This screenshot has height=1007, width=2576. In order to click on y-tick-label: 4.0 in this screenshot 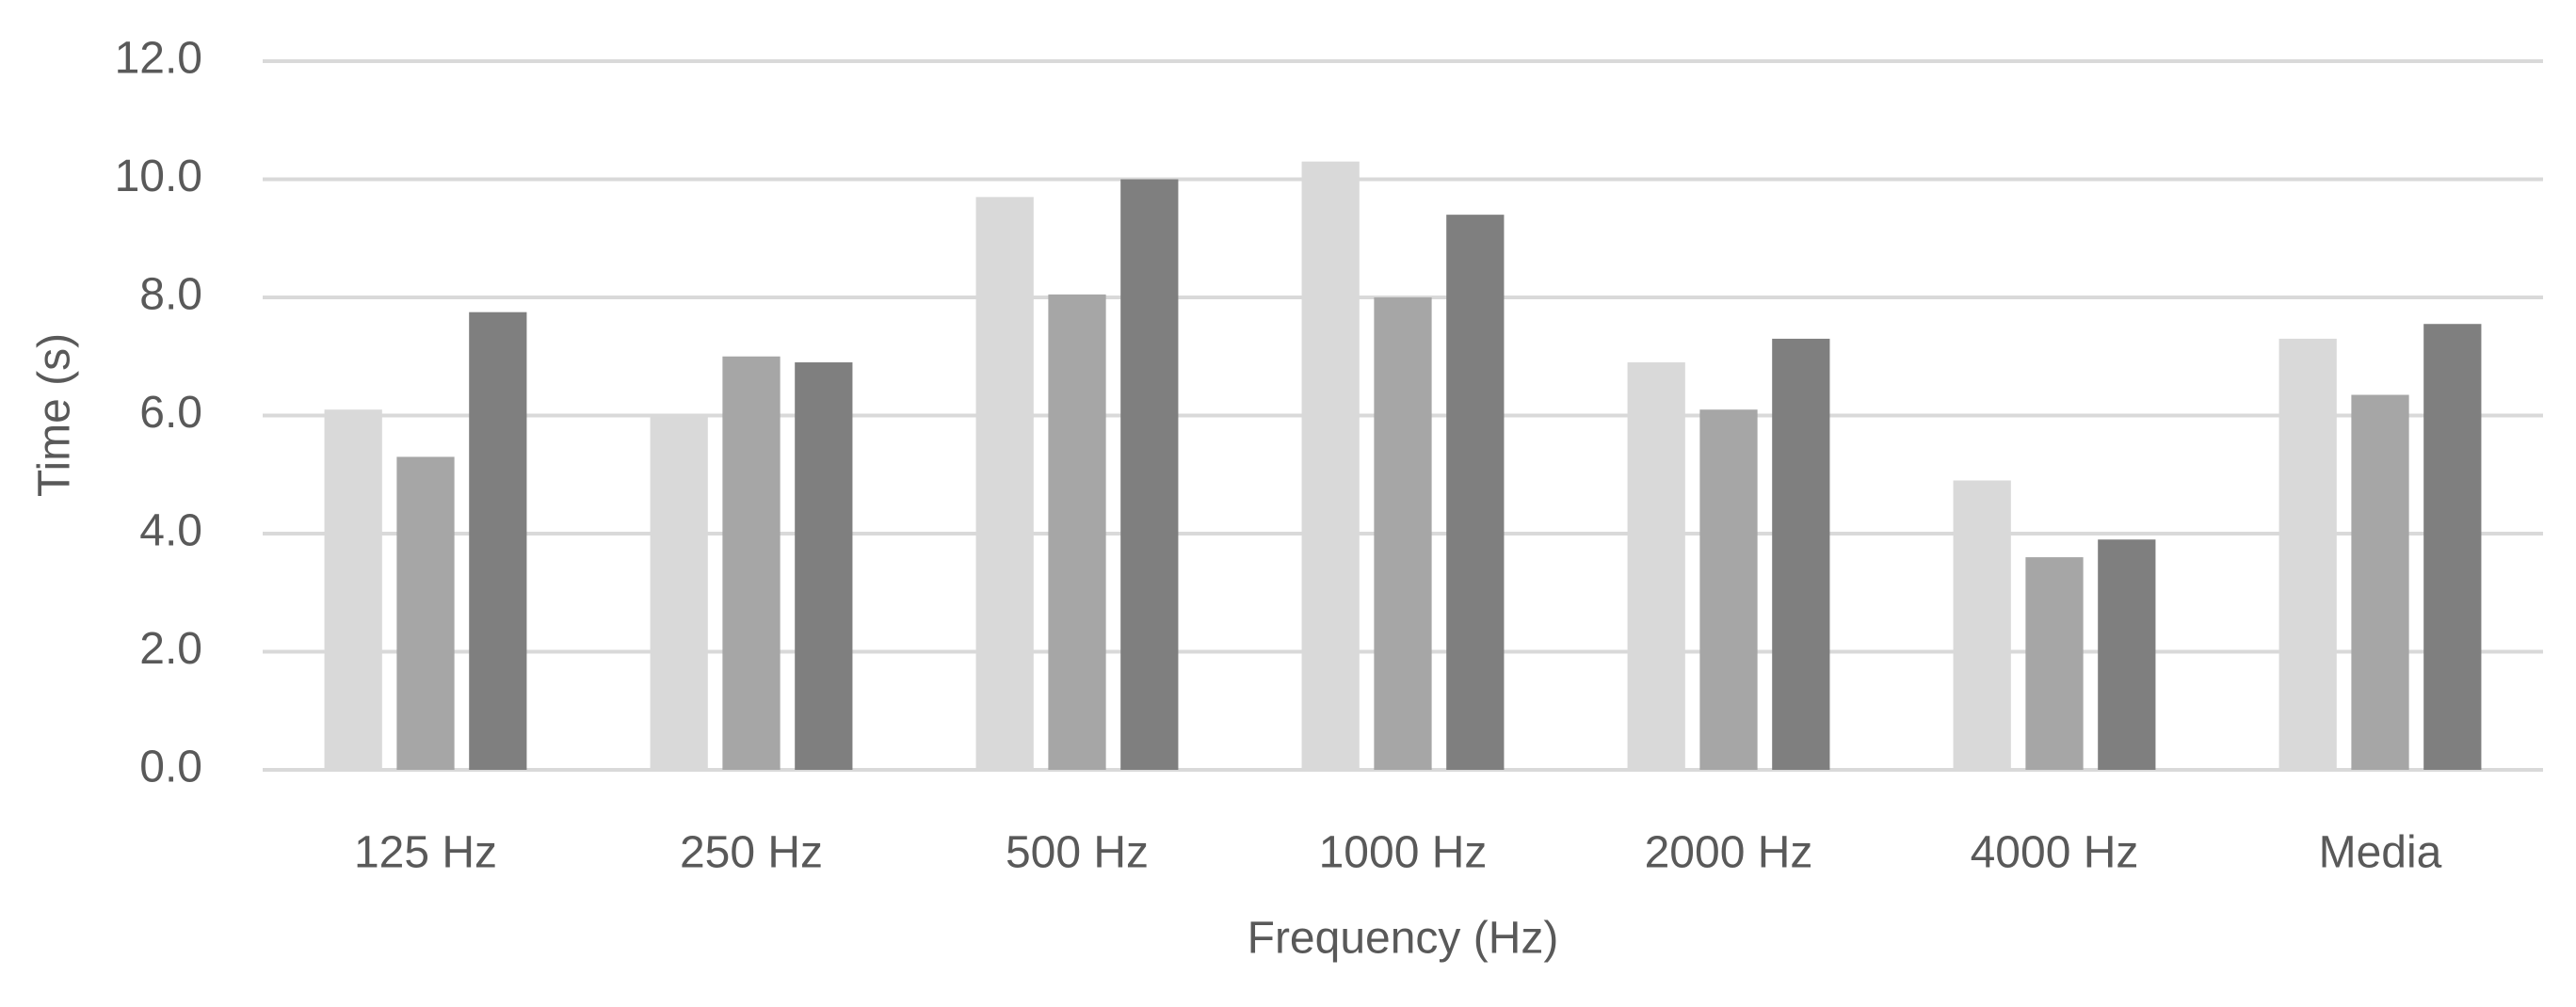, I will do `click(170, 531)`.